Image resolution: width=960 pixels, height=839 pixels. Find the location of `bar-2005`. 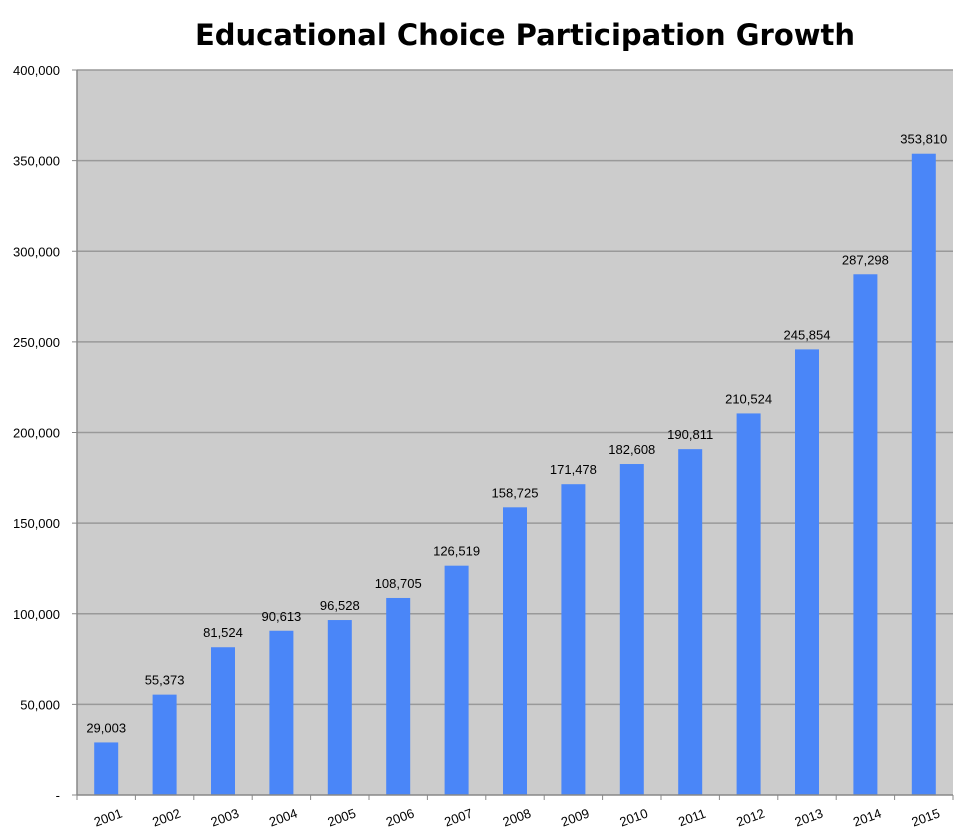

bar-2005 is located at coordinates (339, 707).